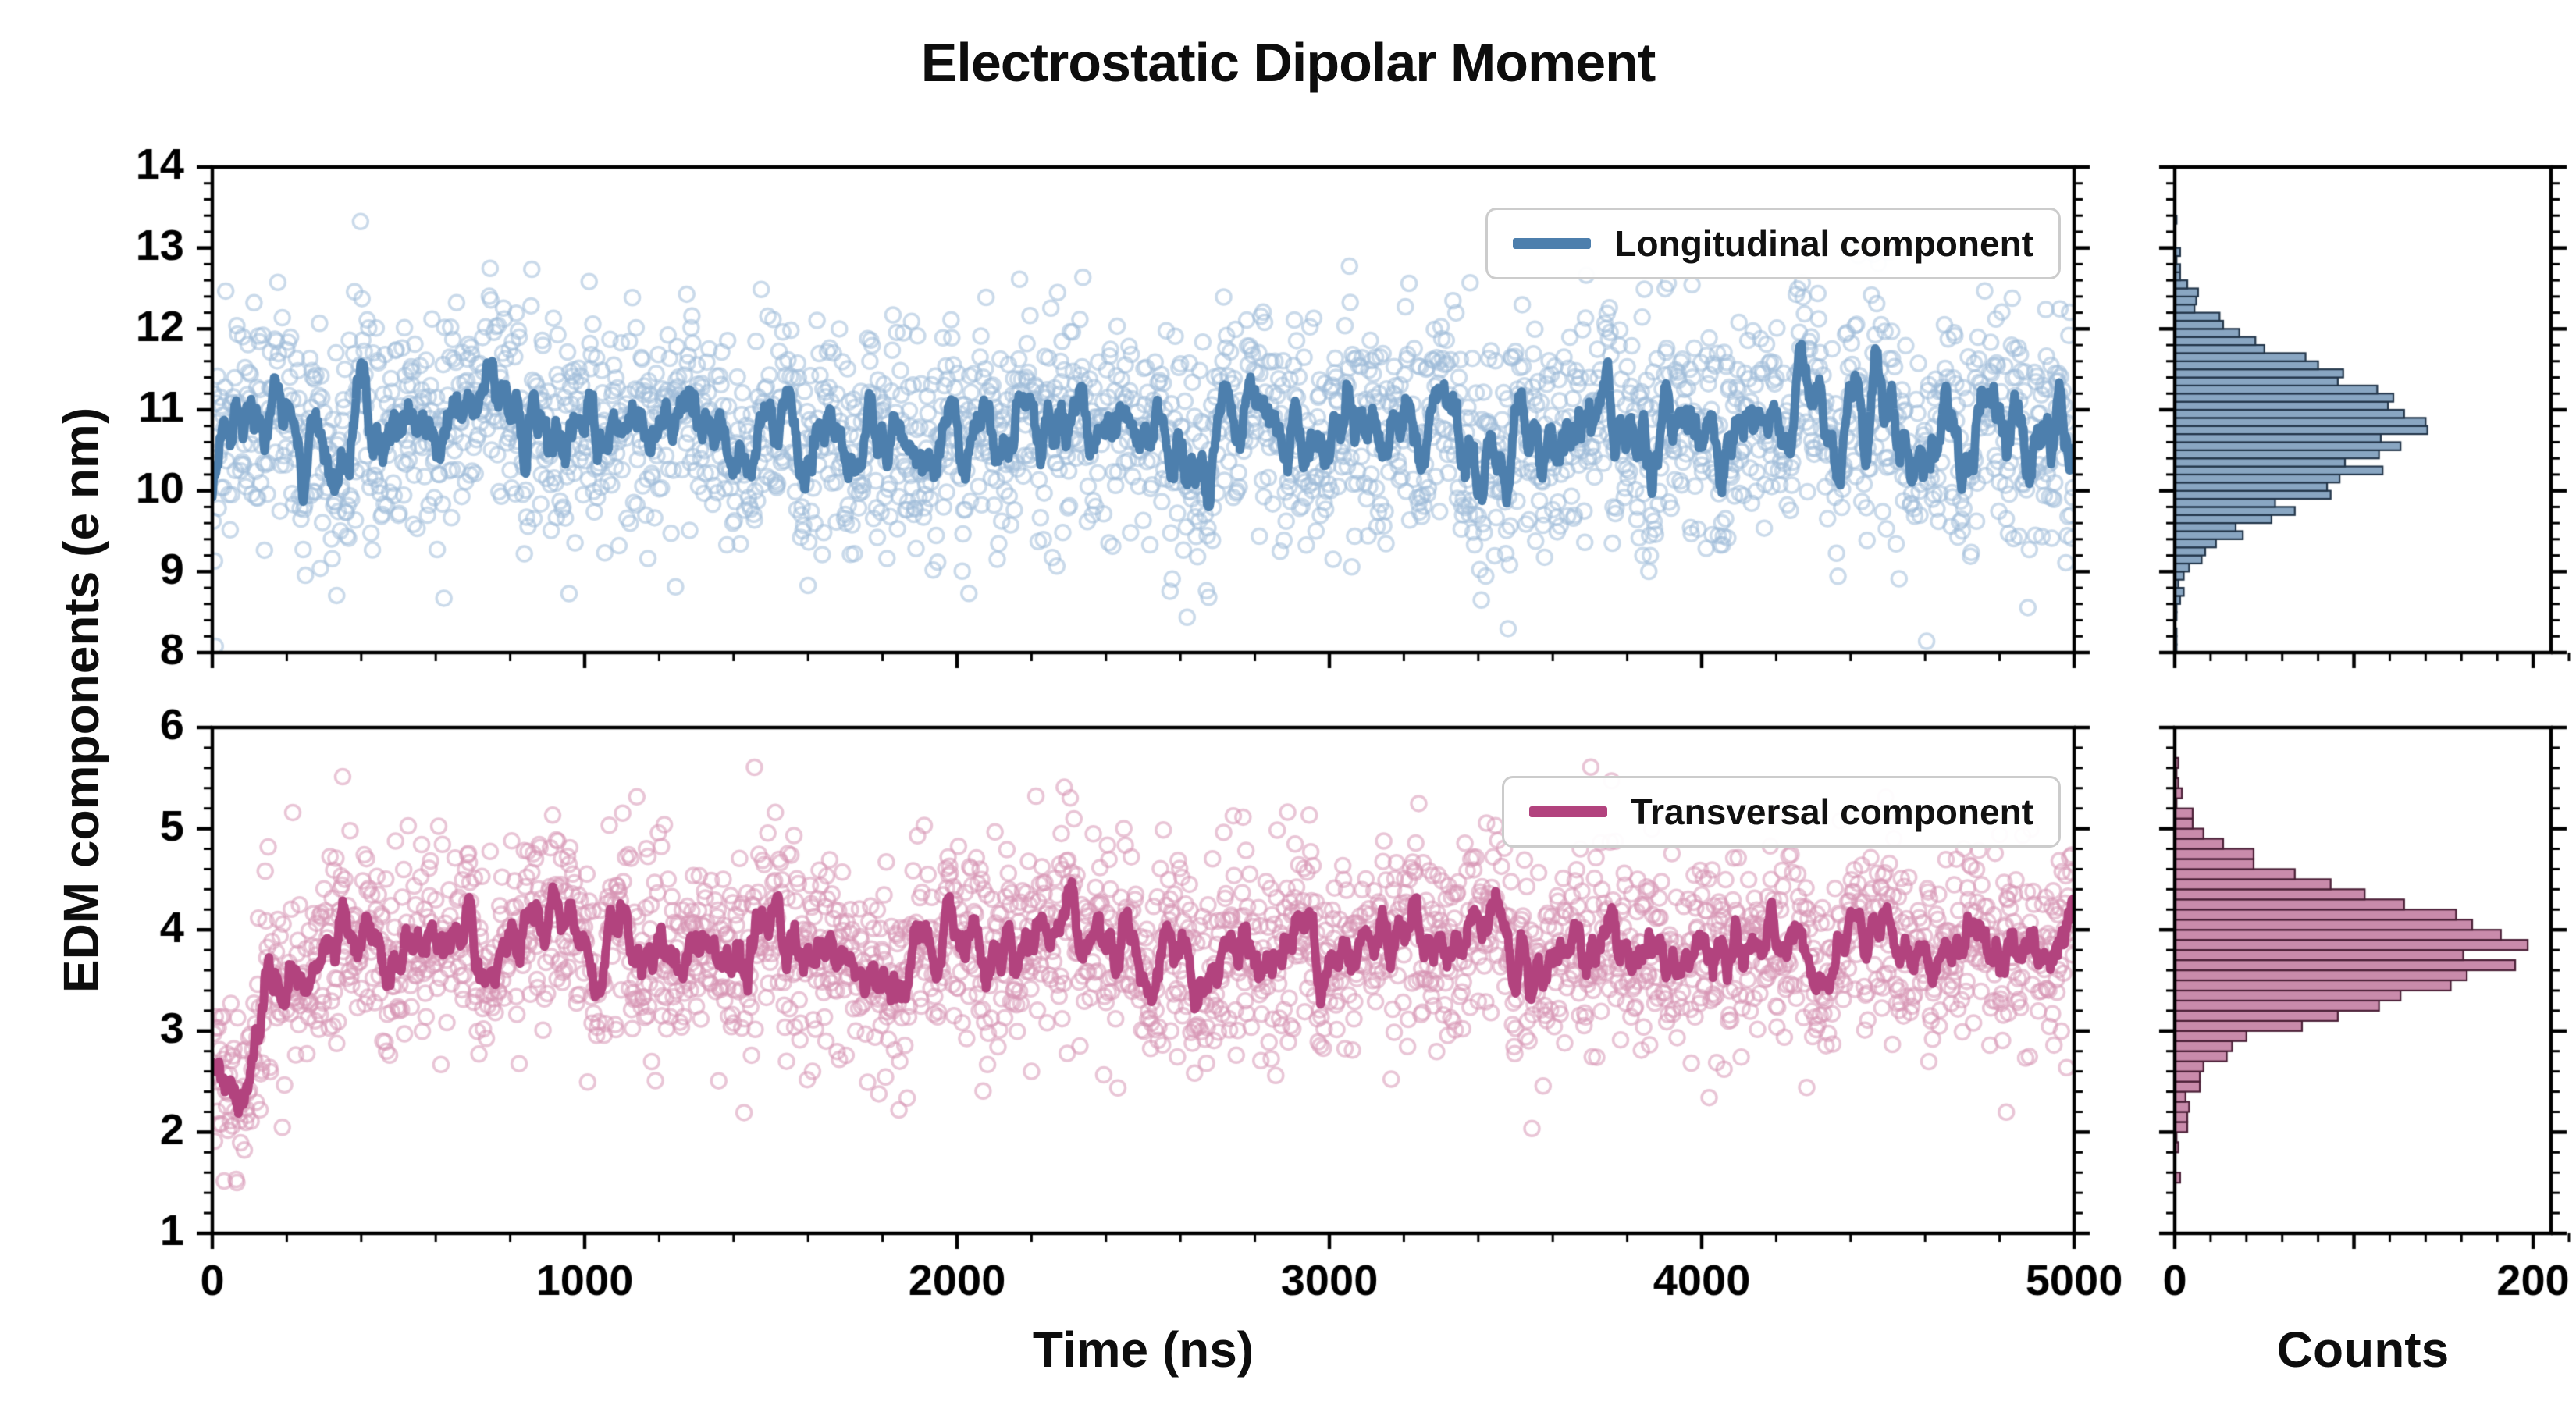 The width and height of the screenshot is (2576, 1405). I want to click on legend-label-longitudinal: Longitudinal component, so click(1823, 243).